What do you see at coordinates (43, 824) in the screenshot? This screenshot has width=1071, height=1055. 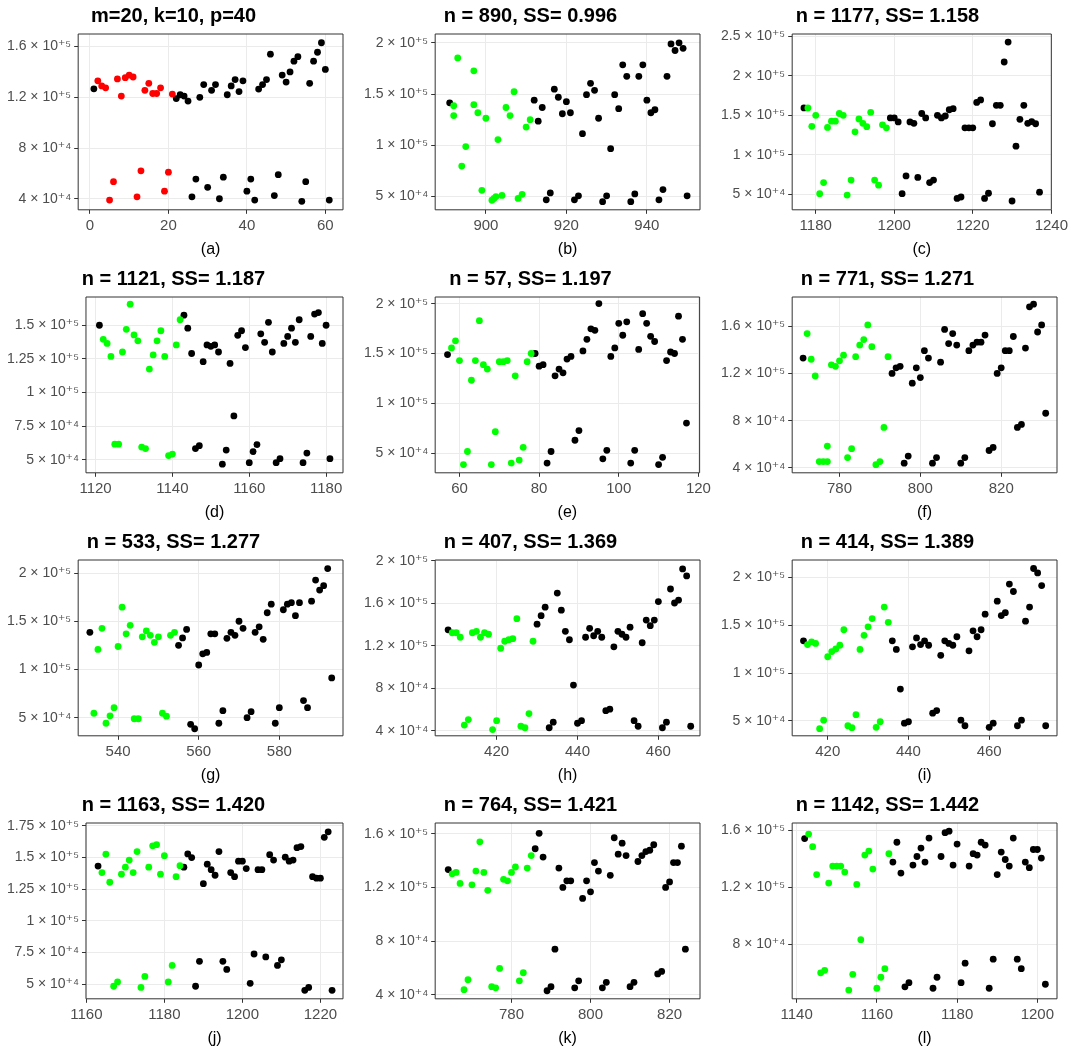 I see `y-tick-label: 1.75 × 10⁺⁵` at bounding box center [43, 824].